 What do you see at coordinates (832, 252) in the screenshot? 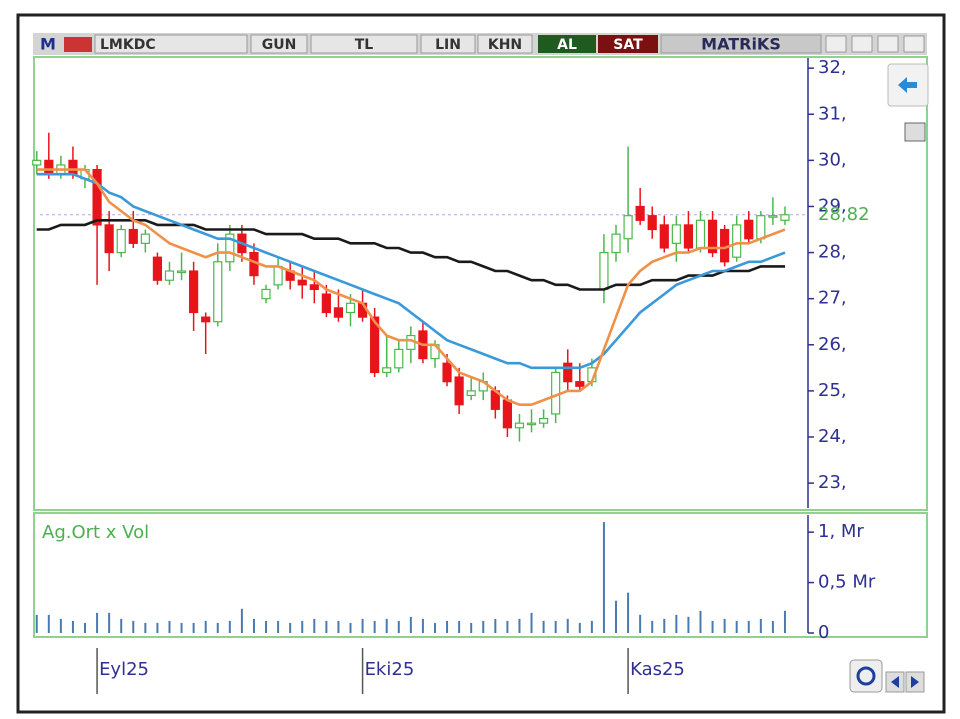
I see `y-tick-label: 28,` at bounding box center [832, 252].